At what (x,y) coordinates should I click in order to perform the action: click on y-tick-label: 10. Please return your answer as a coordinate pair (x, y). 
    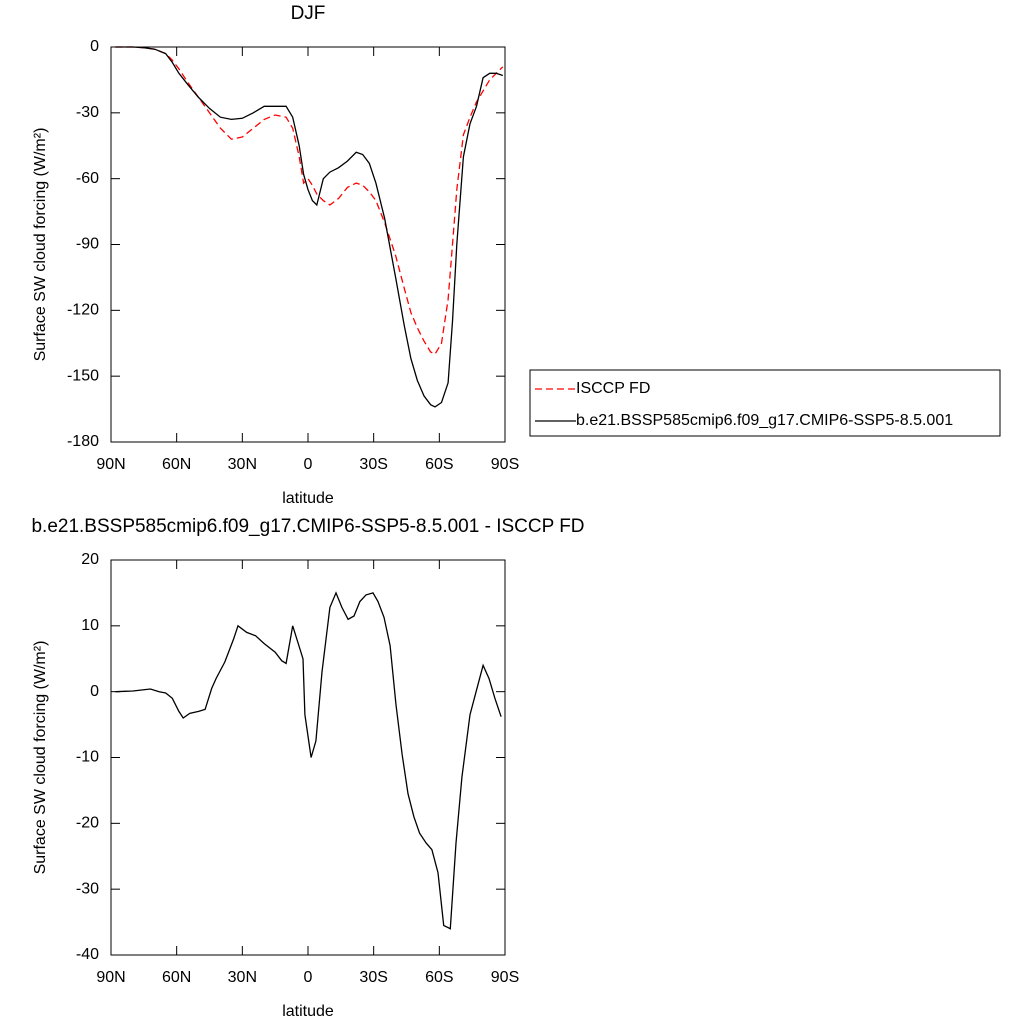
    Looking at the image, I should click on (90, 625).